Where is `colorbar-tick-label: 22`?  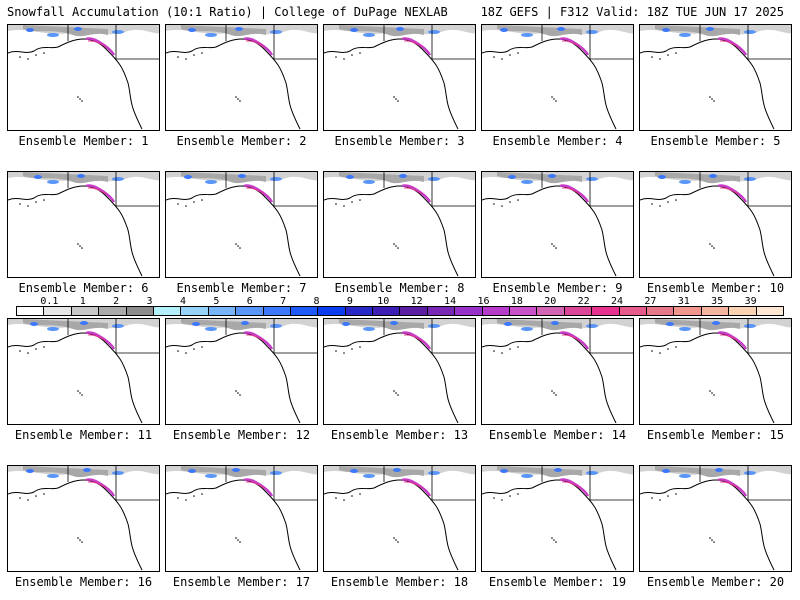
colorbar-tick-label: 22 is located at coordinates (583, 301).